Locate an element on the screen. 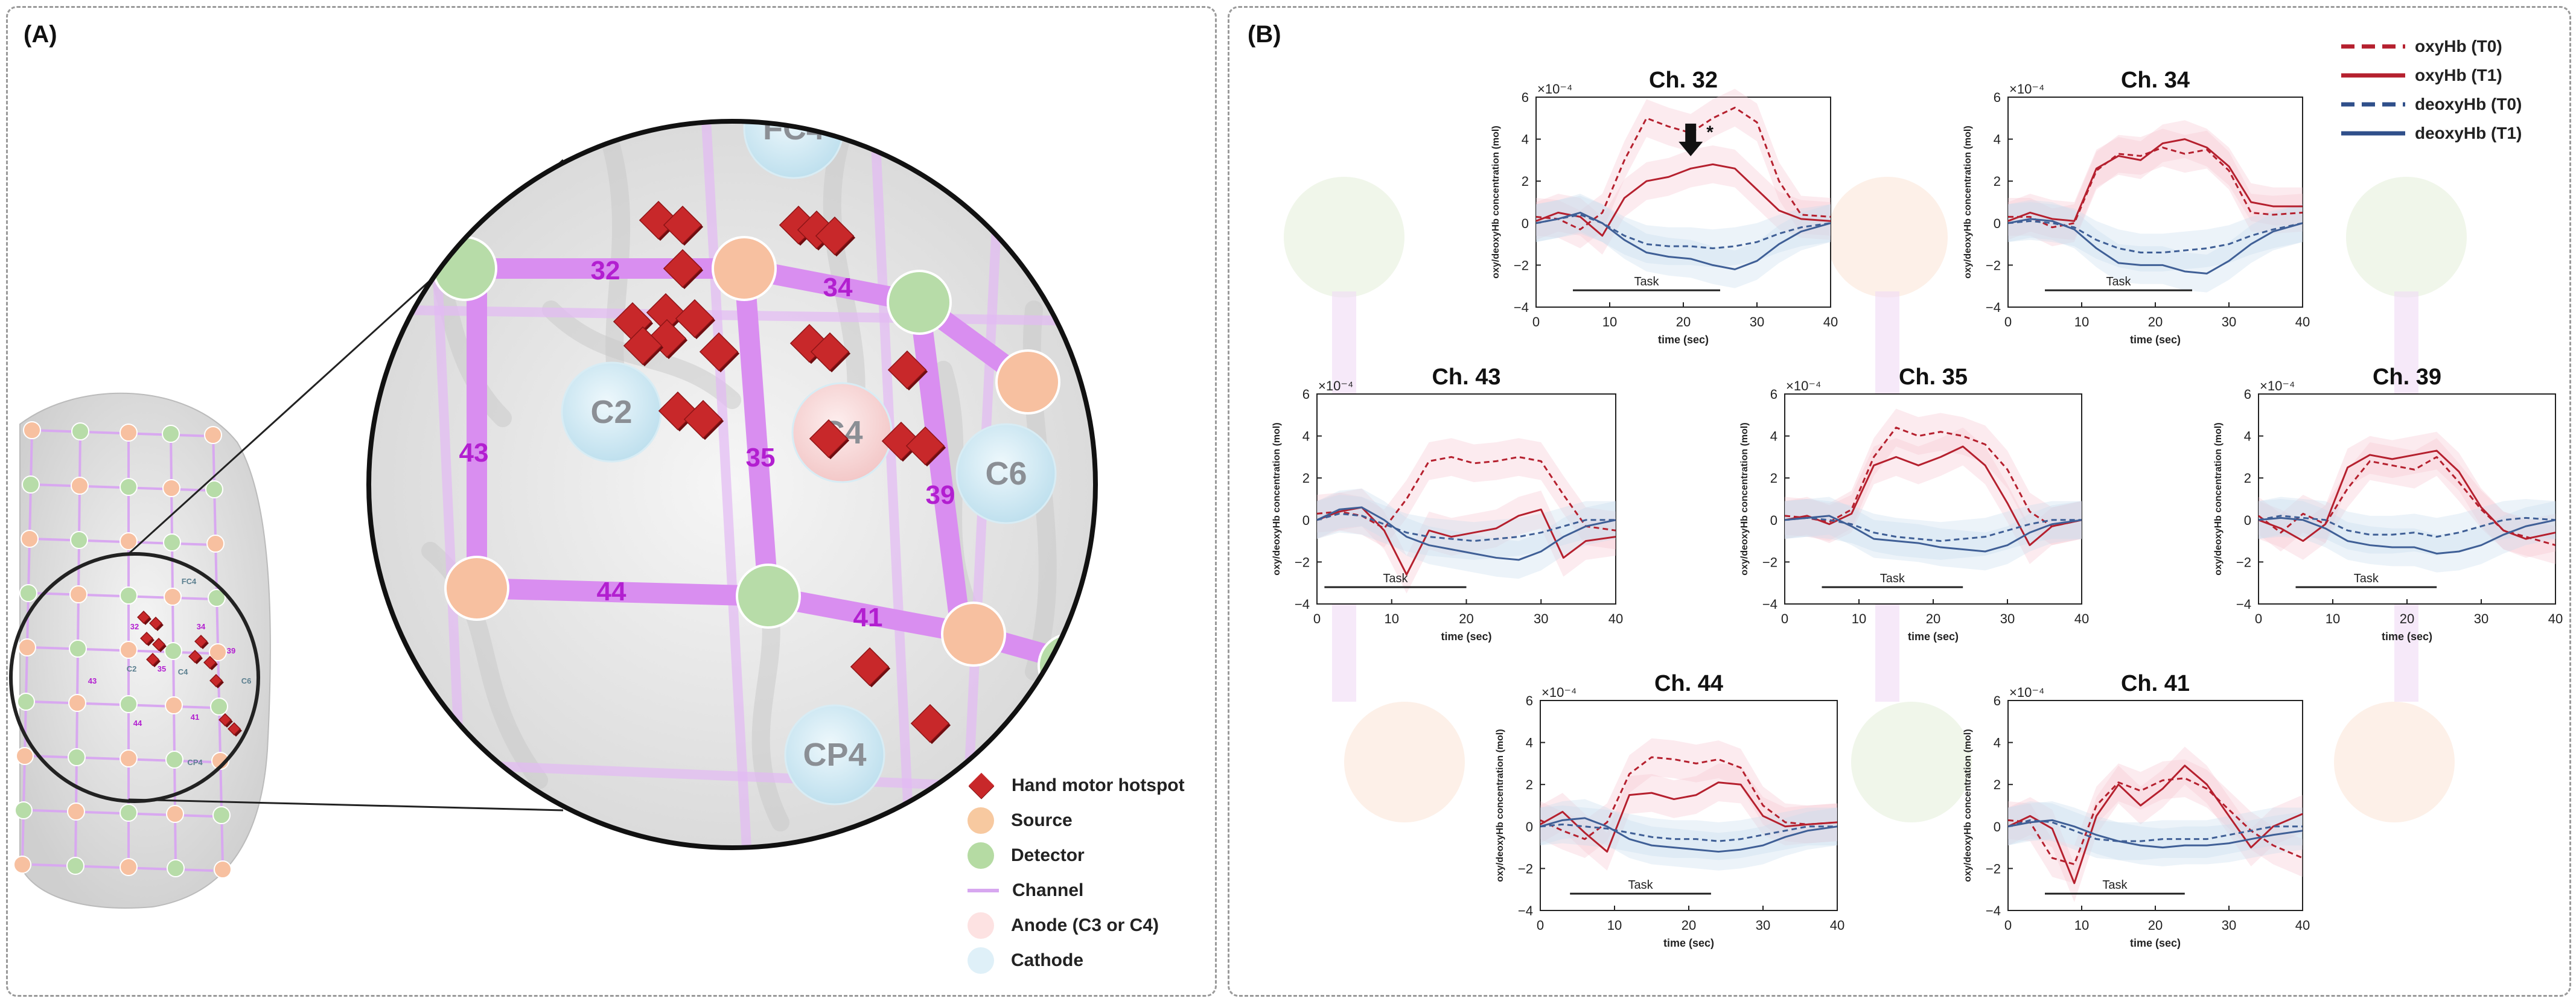 The width and height of the screenshot is (2576, 1004). legend-a-label: Detector is located at coordinates (1048, 855).